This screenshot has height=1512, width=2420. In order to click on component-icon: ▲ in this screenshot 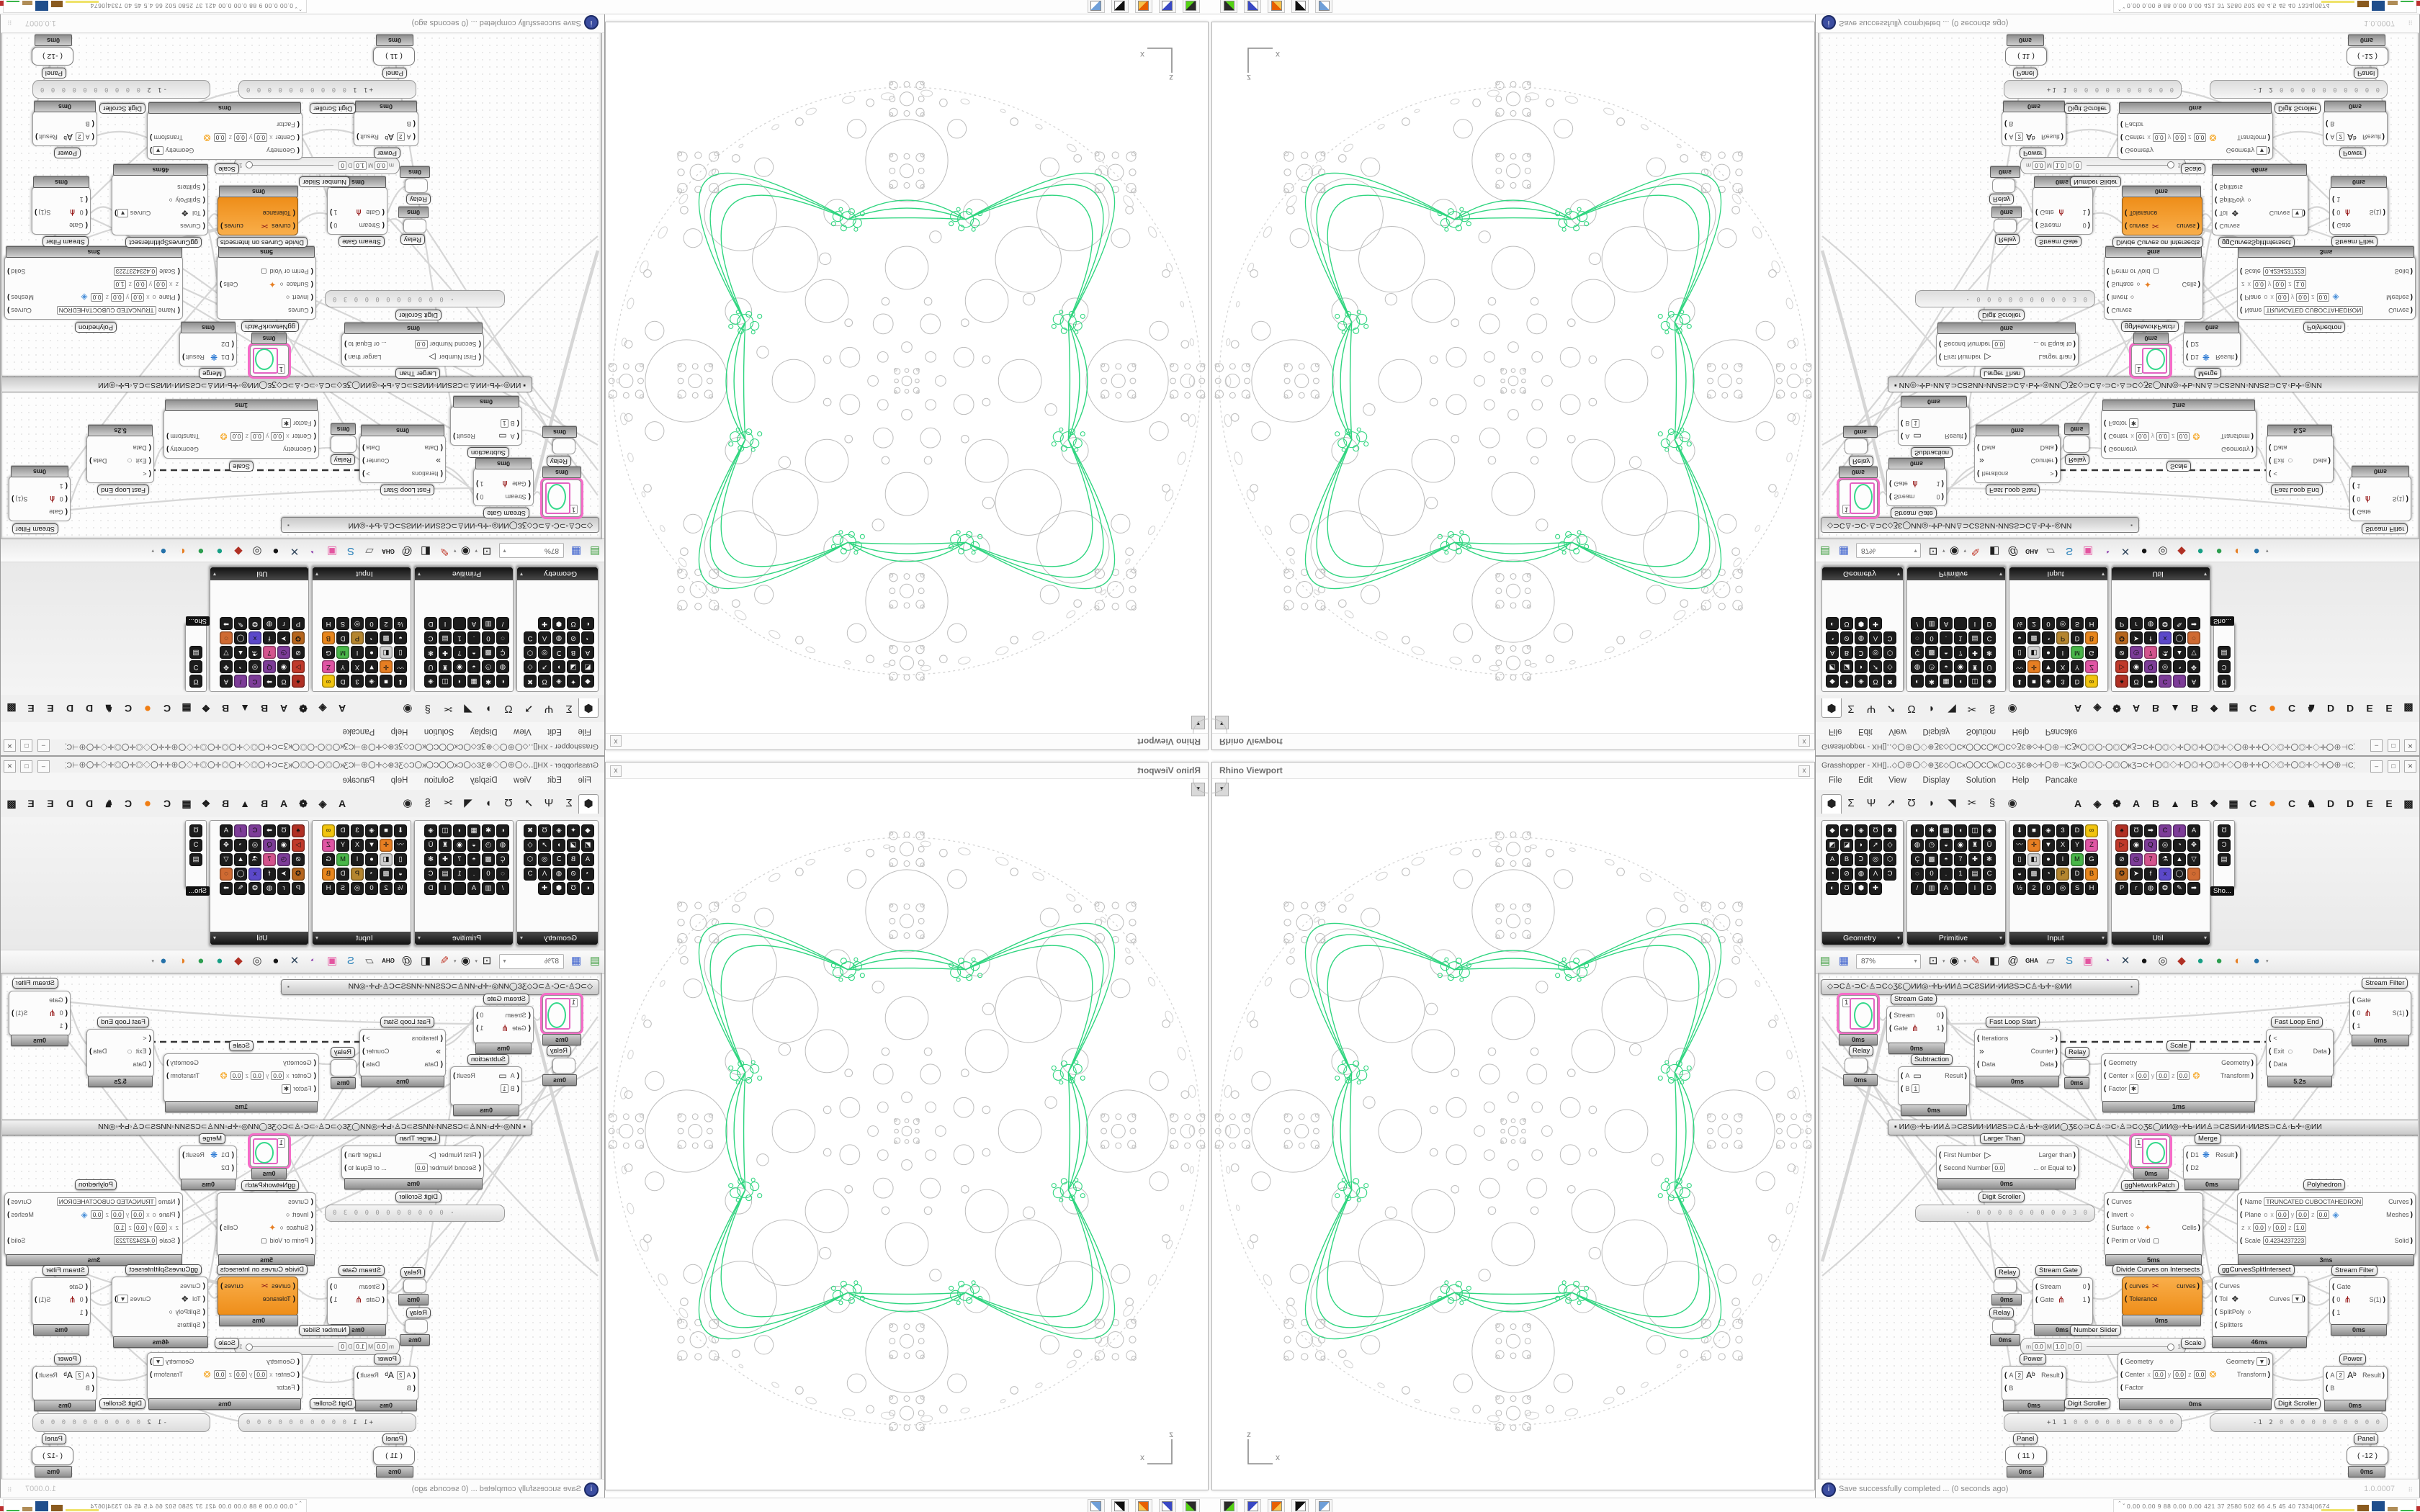, I will do `click(2179, 652)`.